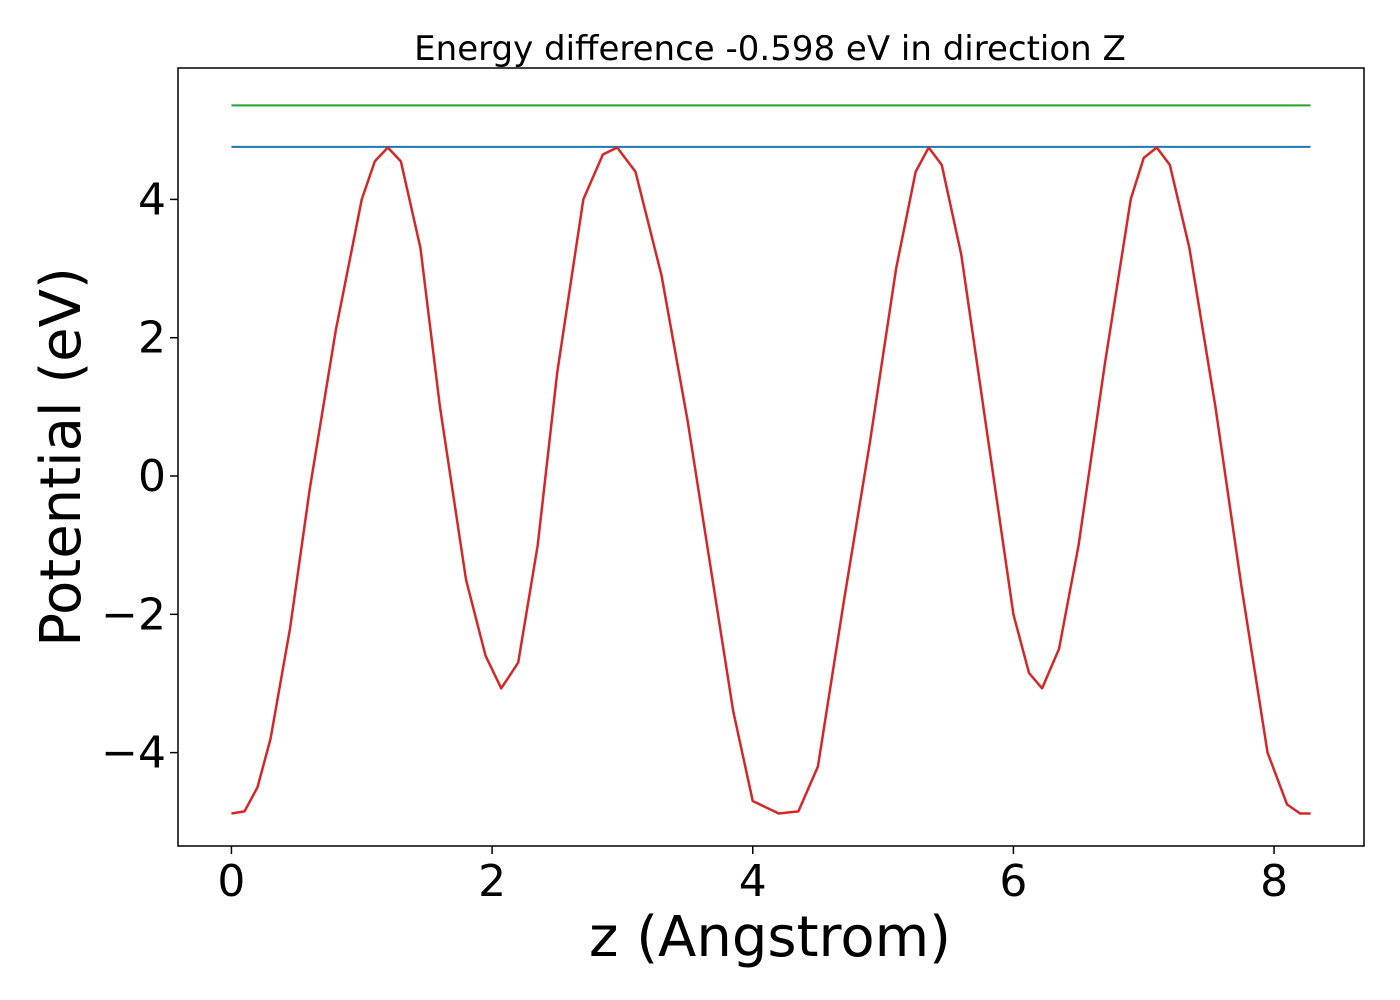 The image size is (1400, 1000). I want to click on x-tick-label: 8, so click(1274, 881).